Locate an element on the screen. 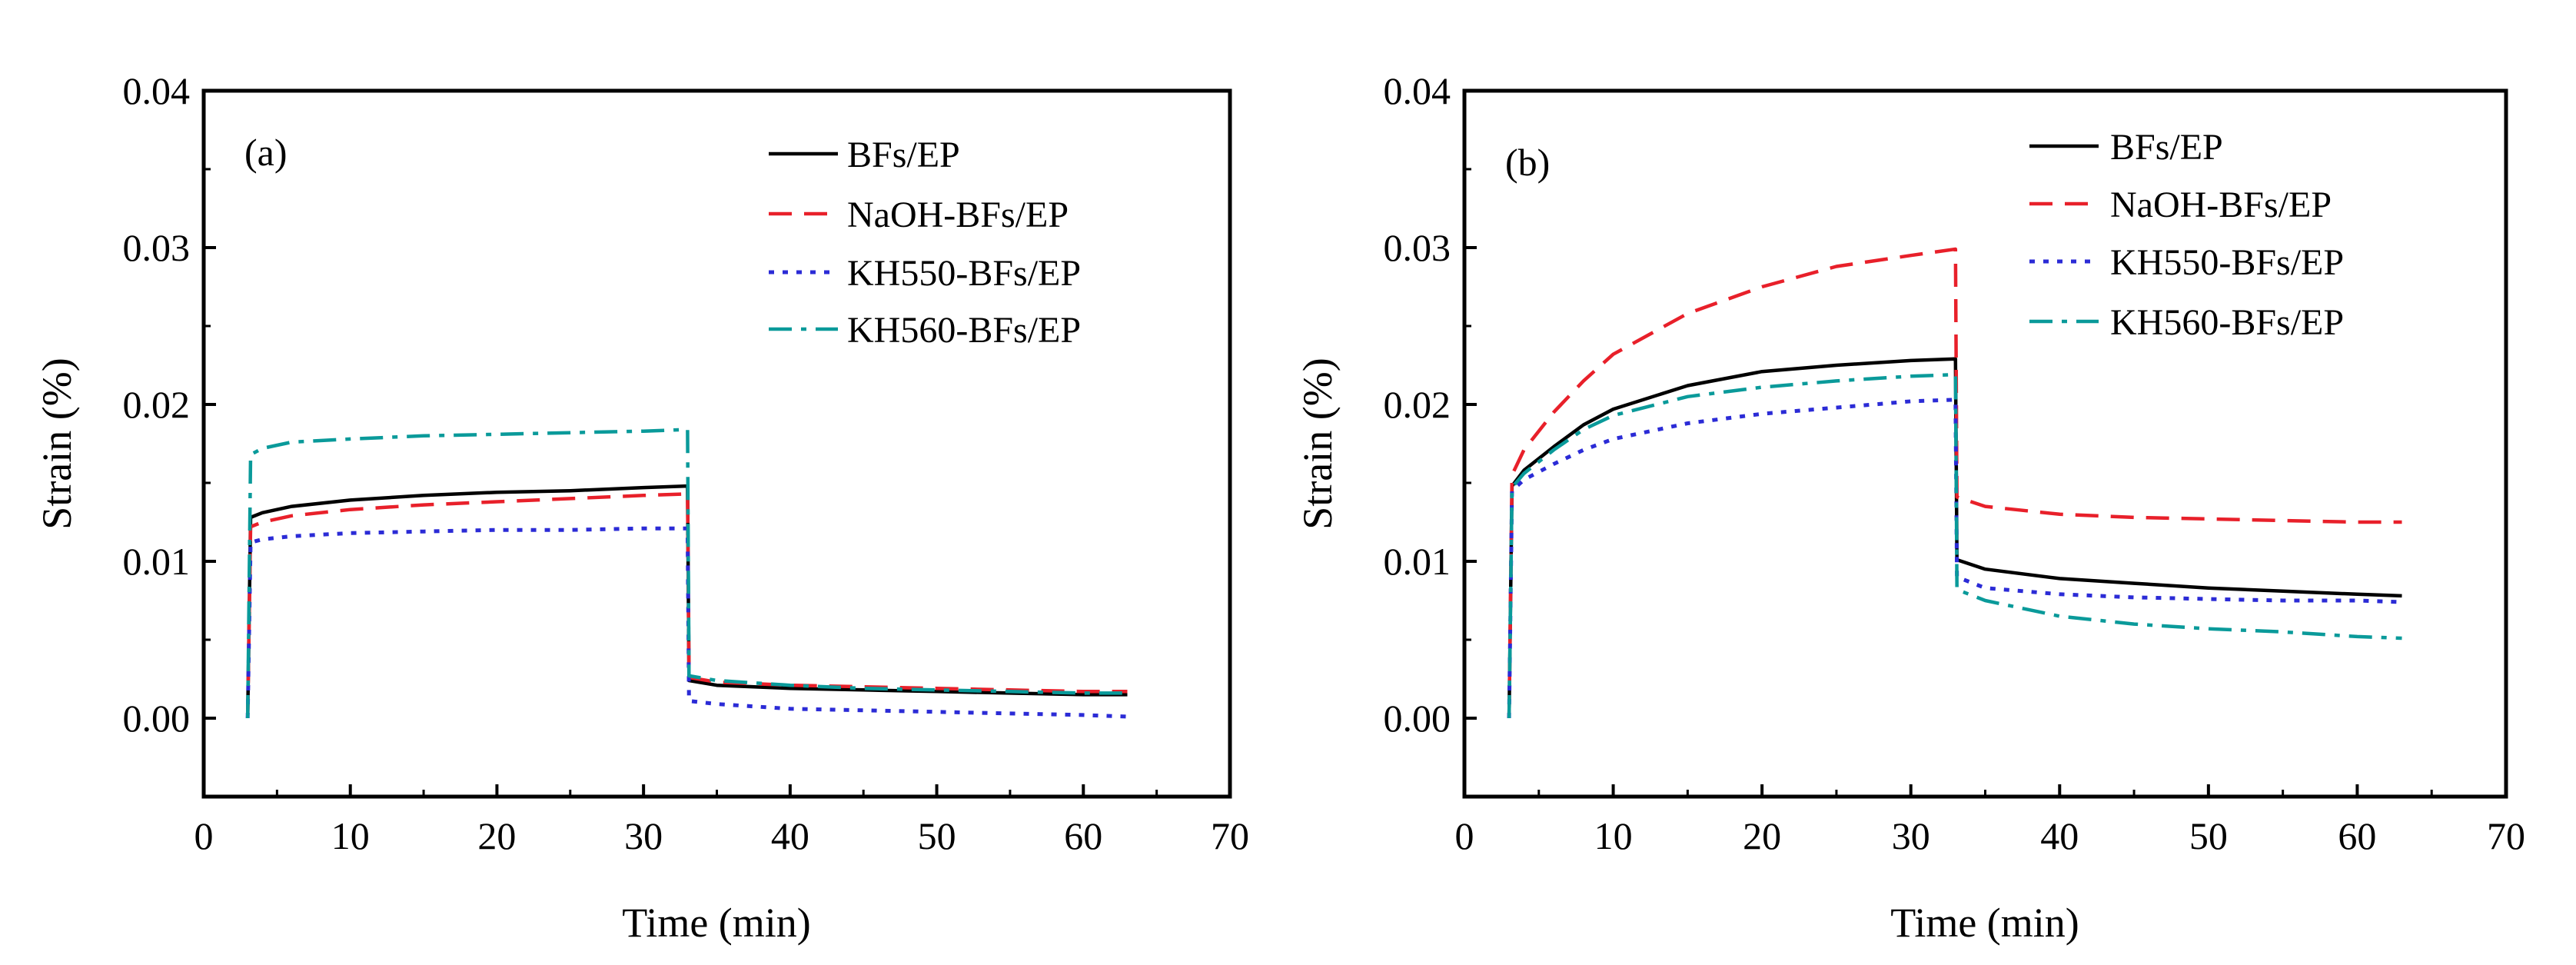 Image resolution: width=2576 pixels, height=965 pixels. data-series is located at coordinates (686, 573).